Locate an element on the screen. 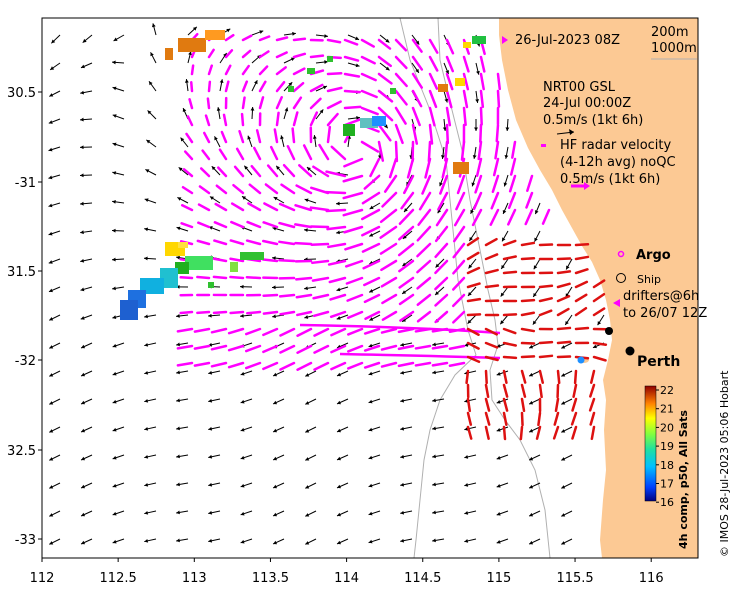 The width and height of the screenshot is (740, 596). y-tick-label: -33 is located at coordinates (25, 540).